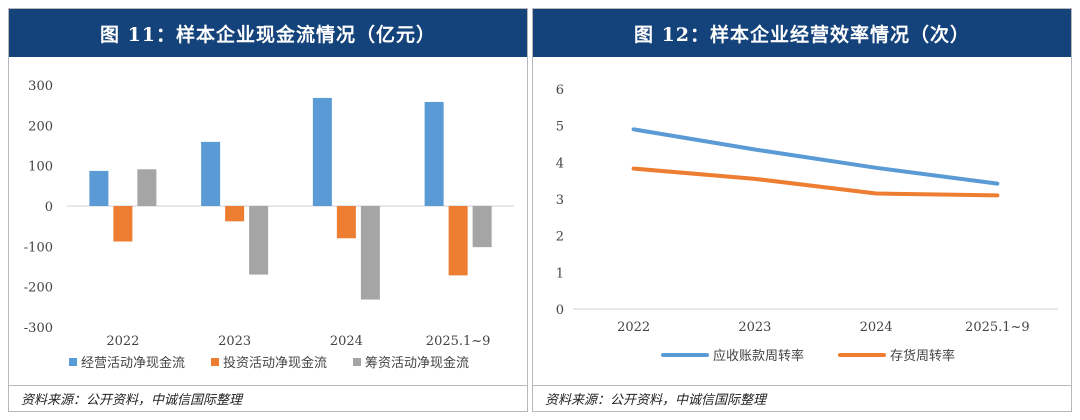 The image size is (1080, 420). I want to click on y-tick-label: -200, so click(38, 288).